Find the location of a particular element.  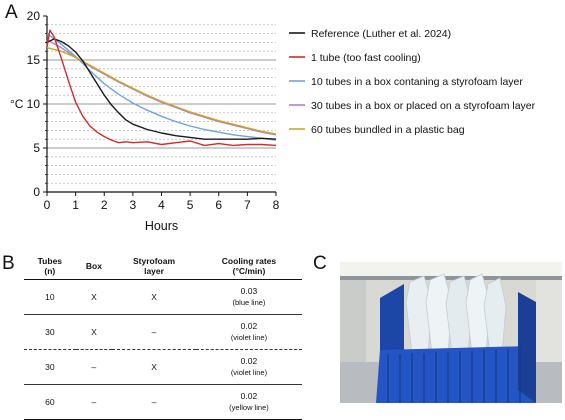

panel-label-a: A is located at coordinates (11, 12).